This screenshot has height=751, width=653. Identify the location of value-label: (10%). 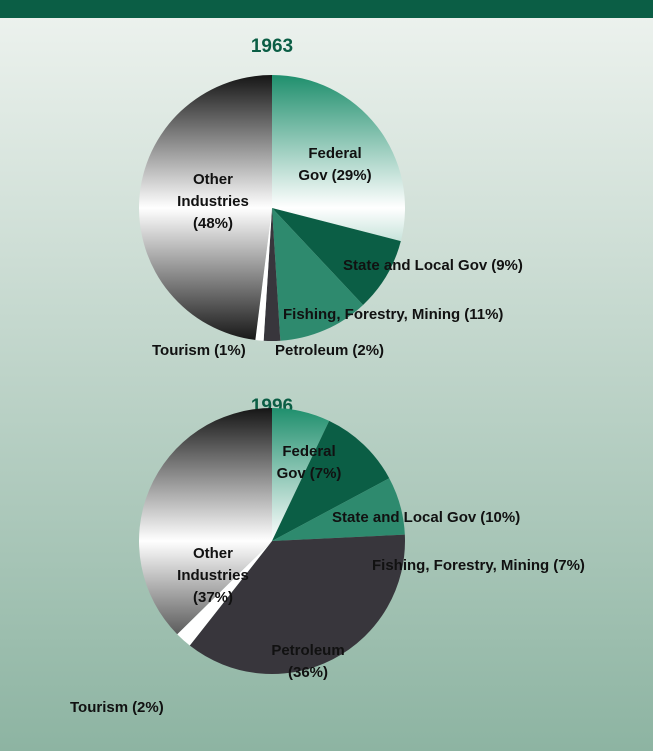
(500, 517).